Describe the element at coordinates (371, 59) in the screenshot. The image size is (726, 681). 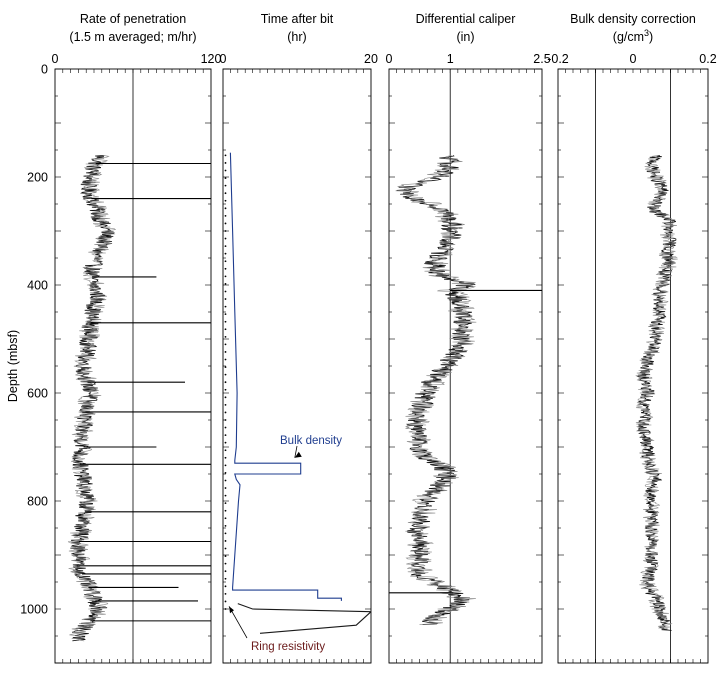
I see `x-tick-label: 20` at that location.